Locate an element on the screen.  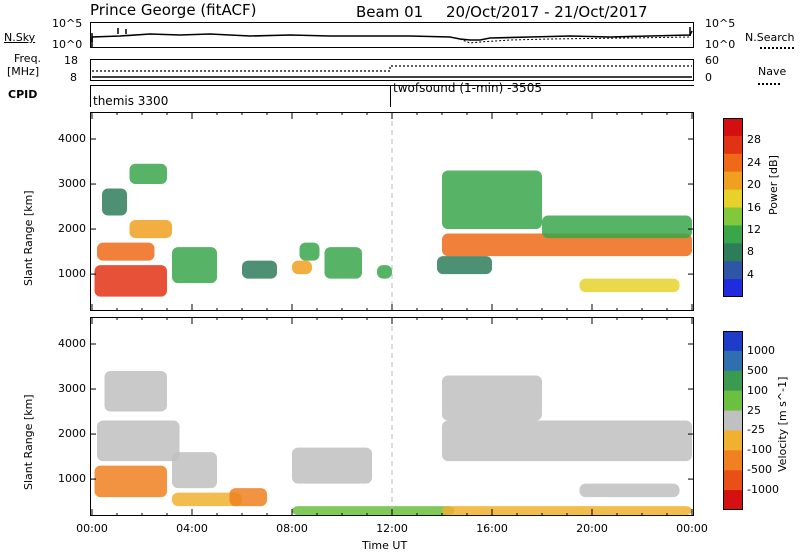
x-tick-label: 20:00 is located at coordinates (592, 528).